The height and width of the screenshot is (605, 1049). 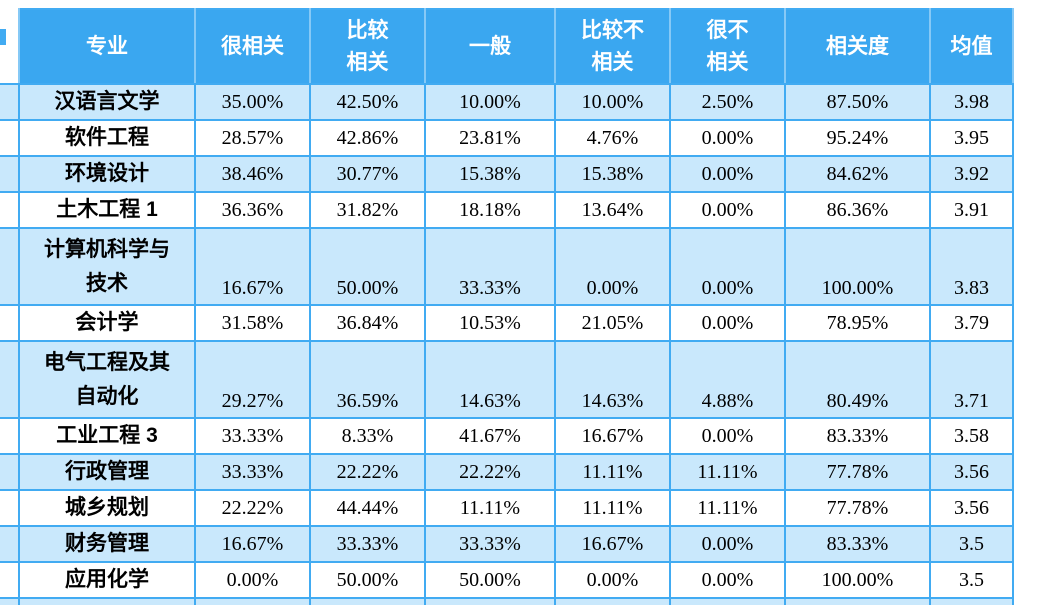 I want to click on cell-mean: 3.71, so click(x=971, y=379).